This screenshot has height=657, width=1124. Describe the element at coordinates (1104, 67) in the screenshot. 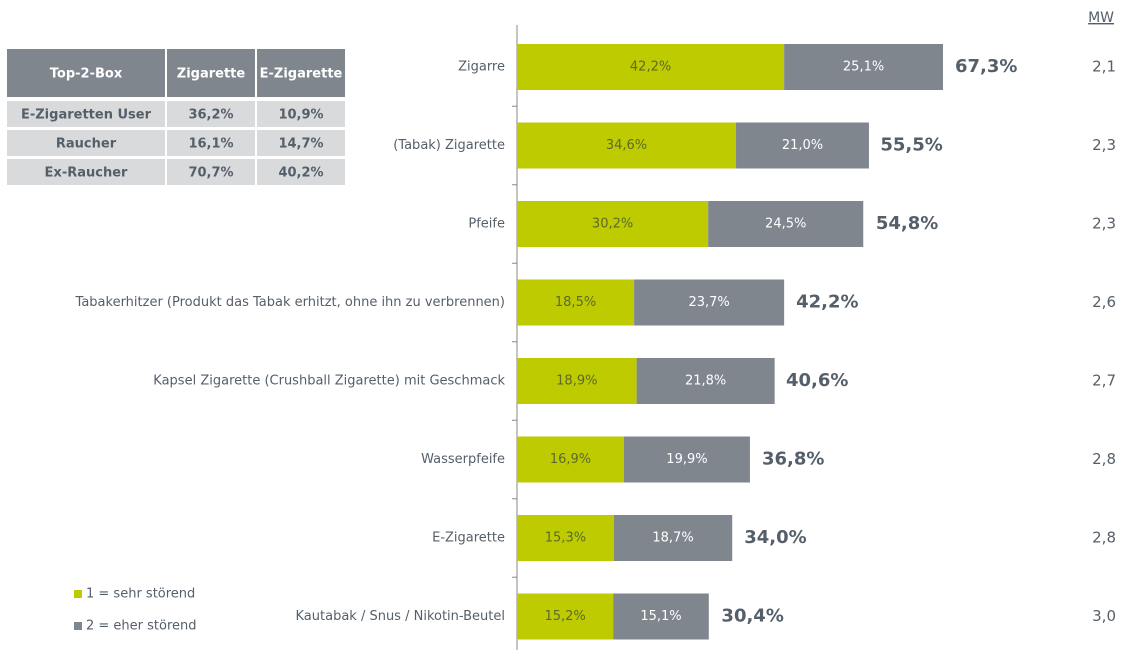

I see `mw-value: 2,1` at that location.